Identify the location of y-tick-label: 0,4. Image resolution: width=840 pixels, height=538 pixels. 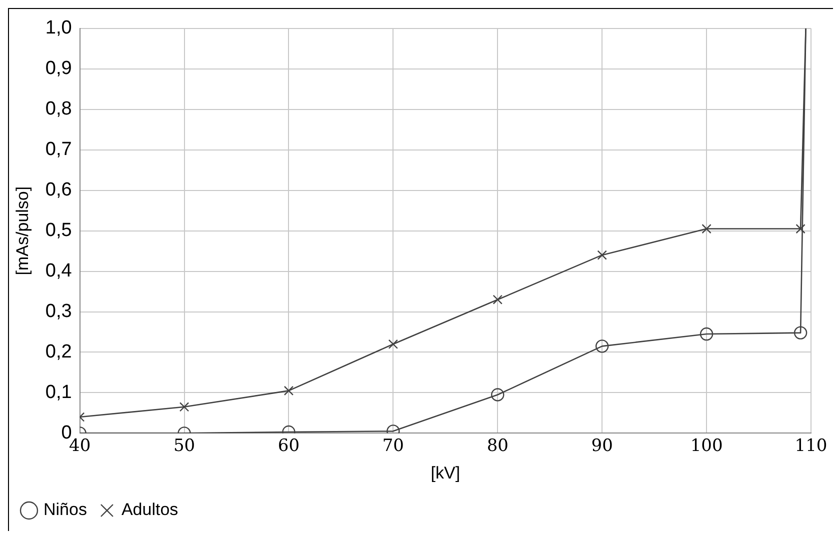
(58, 271).